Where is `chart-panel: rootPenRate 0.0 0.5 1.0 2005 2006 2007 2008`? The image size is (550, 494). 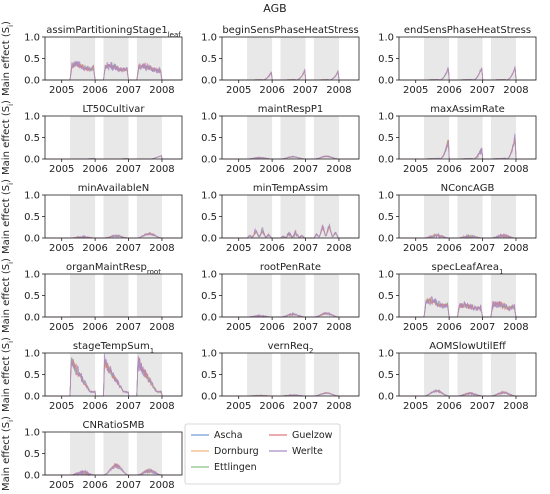
chart-panel: rootPenRate 0.0 0.5 1.0 2005 2006 2007 2008 is located at coordinates (280, 297).